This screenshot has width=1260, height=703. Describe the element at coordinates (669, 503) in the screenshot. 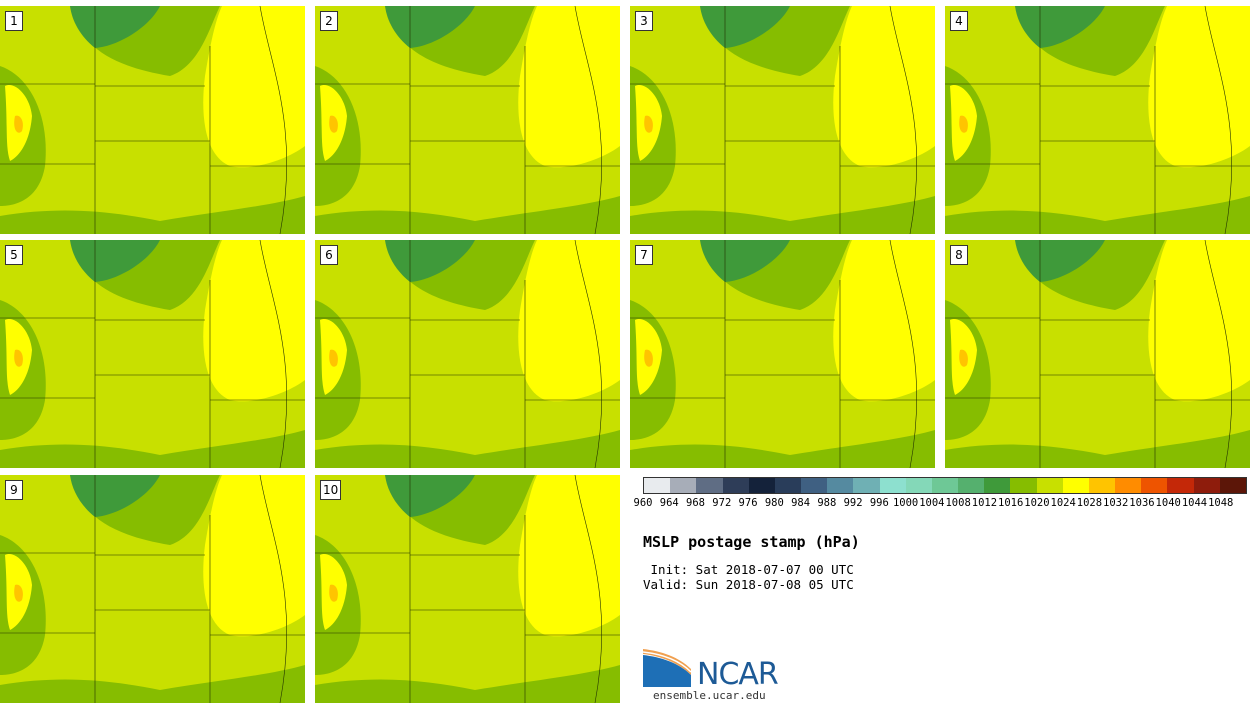

I see `colorbar-tick-label: 964` at that location.